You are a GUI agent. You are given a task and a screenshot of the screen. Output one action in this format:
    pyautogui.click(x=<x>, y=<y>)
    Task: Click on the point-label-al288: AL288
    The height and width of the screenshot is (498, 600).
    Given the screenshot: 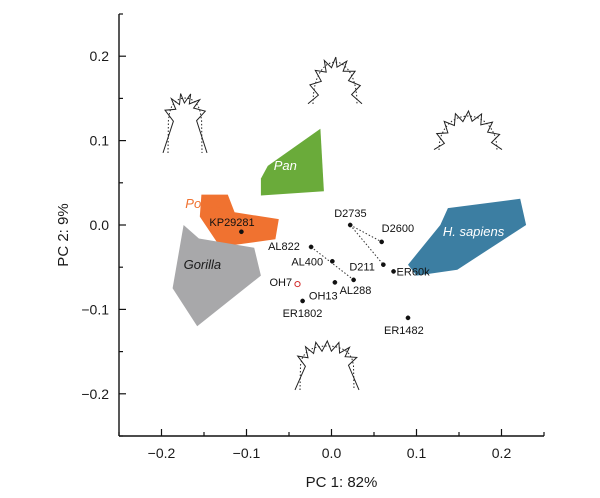 What is the action you would take?
    pyautogui.click(x=356, y=291)
    